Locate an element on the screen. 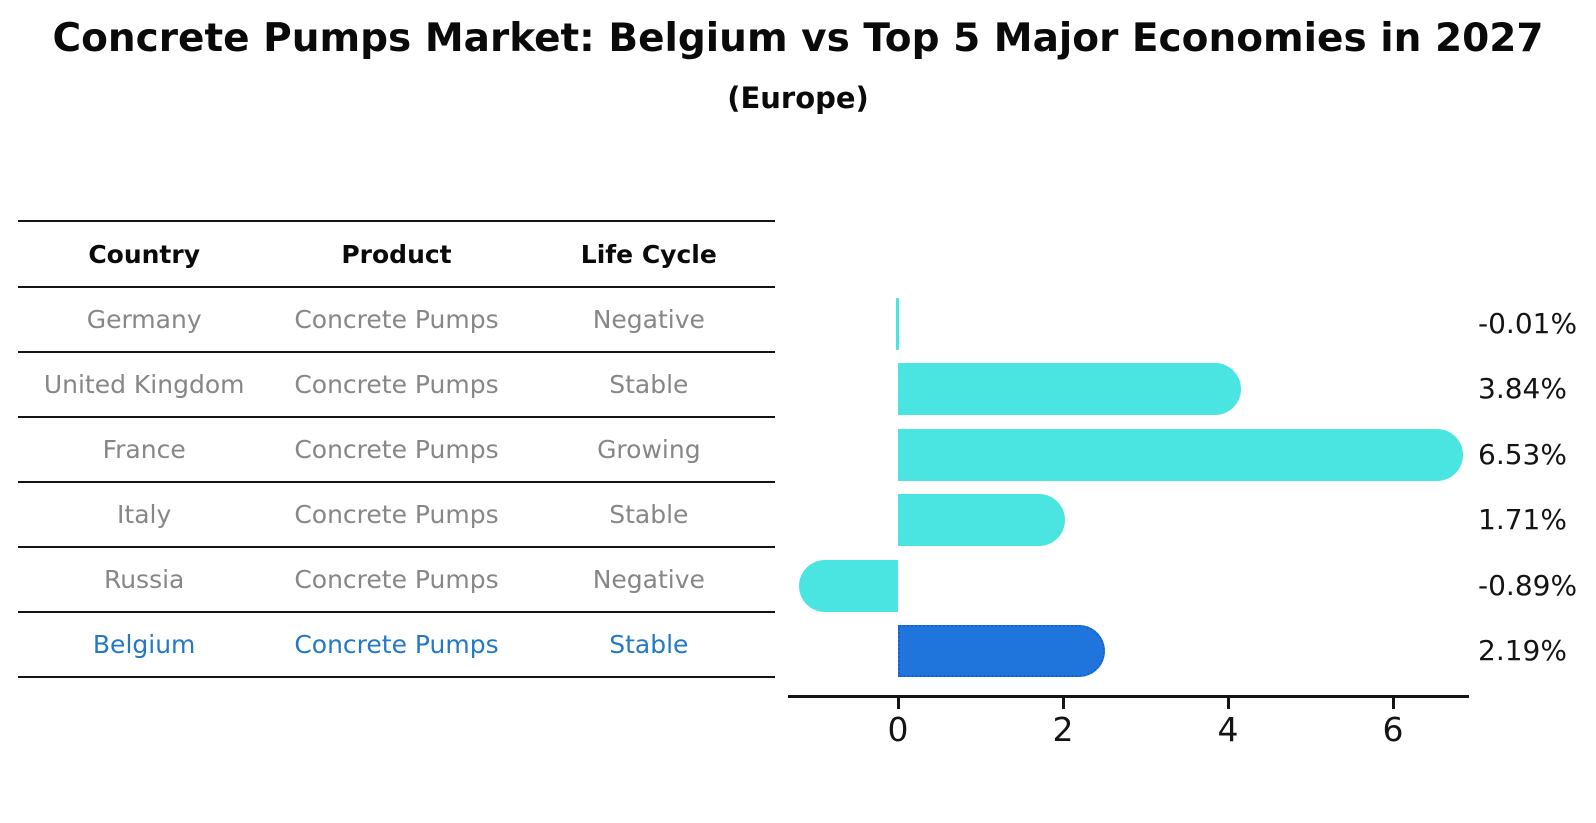 The width and height of the screenshot is (1596, 823). bar-france is located at coordinates (1180, 454).